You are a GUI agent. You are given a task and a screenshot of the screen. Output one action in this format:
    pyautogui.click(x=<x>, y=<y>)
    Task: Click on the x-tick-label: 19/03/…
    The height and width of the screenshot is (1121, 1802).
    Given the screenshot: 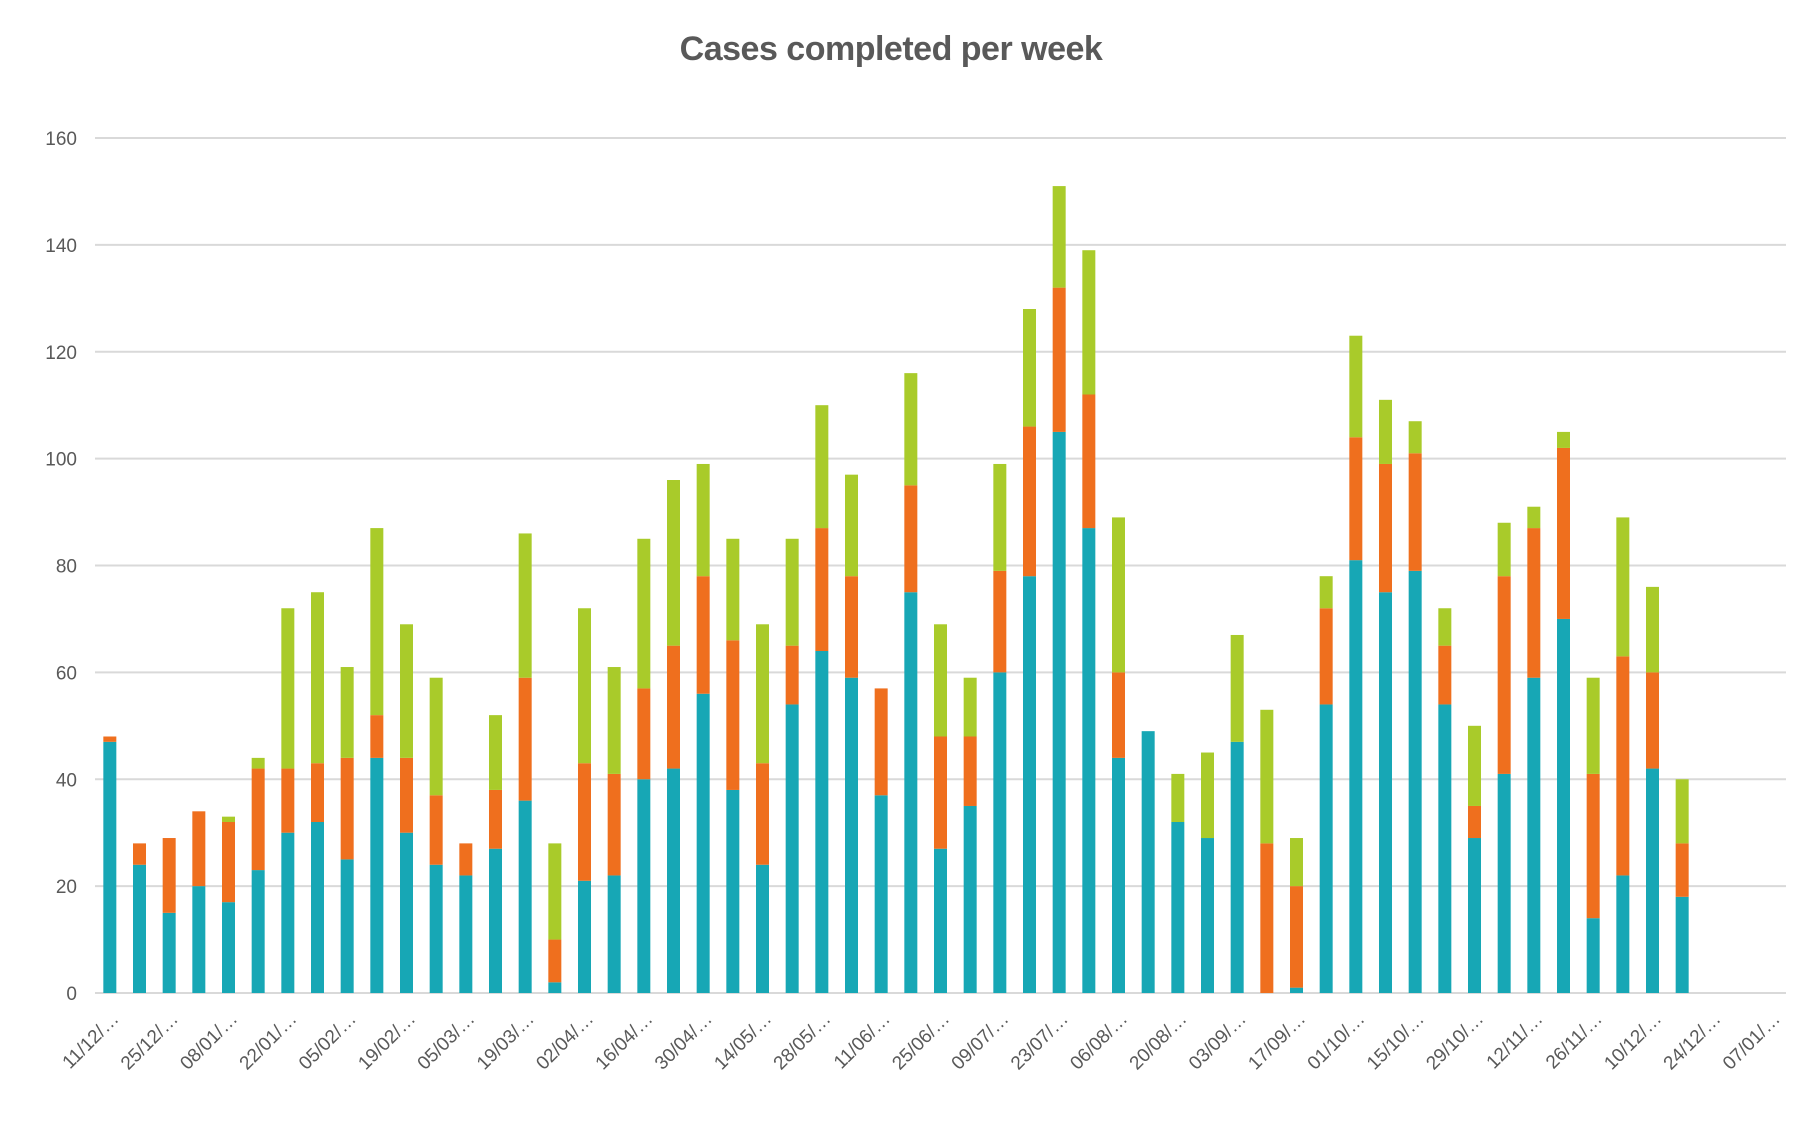 What is the action you would take?
    pyautogui.click(x=506, y=1042)
    